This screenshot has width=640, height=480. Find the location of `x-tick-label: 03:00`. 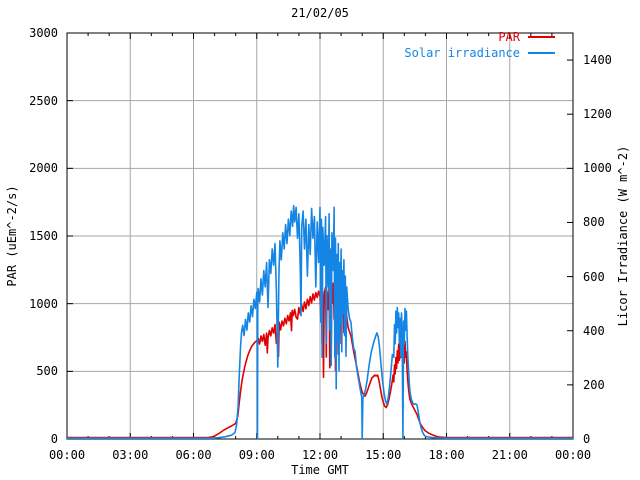

x-tick-label: 03:00 is located at coordinates (130, 455).